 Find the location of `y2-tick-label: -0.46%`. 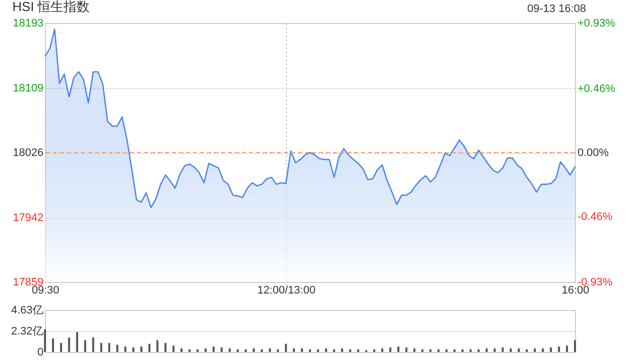

y2-tick-label: -0.46% is located at coordinates (595, 217).